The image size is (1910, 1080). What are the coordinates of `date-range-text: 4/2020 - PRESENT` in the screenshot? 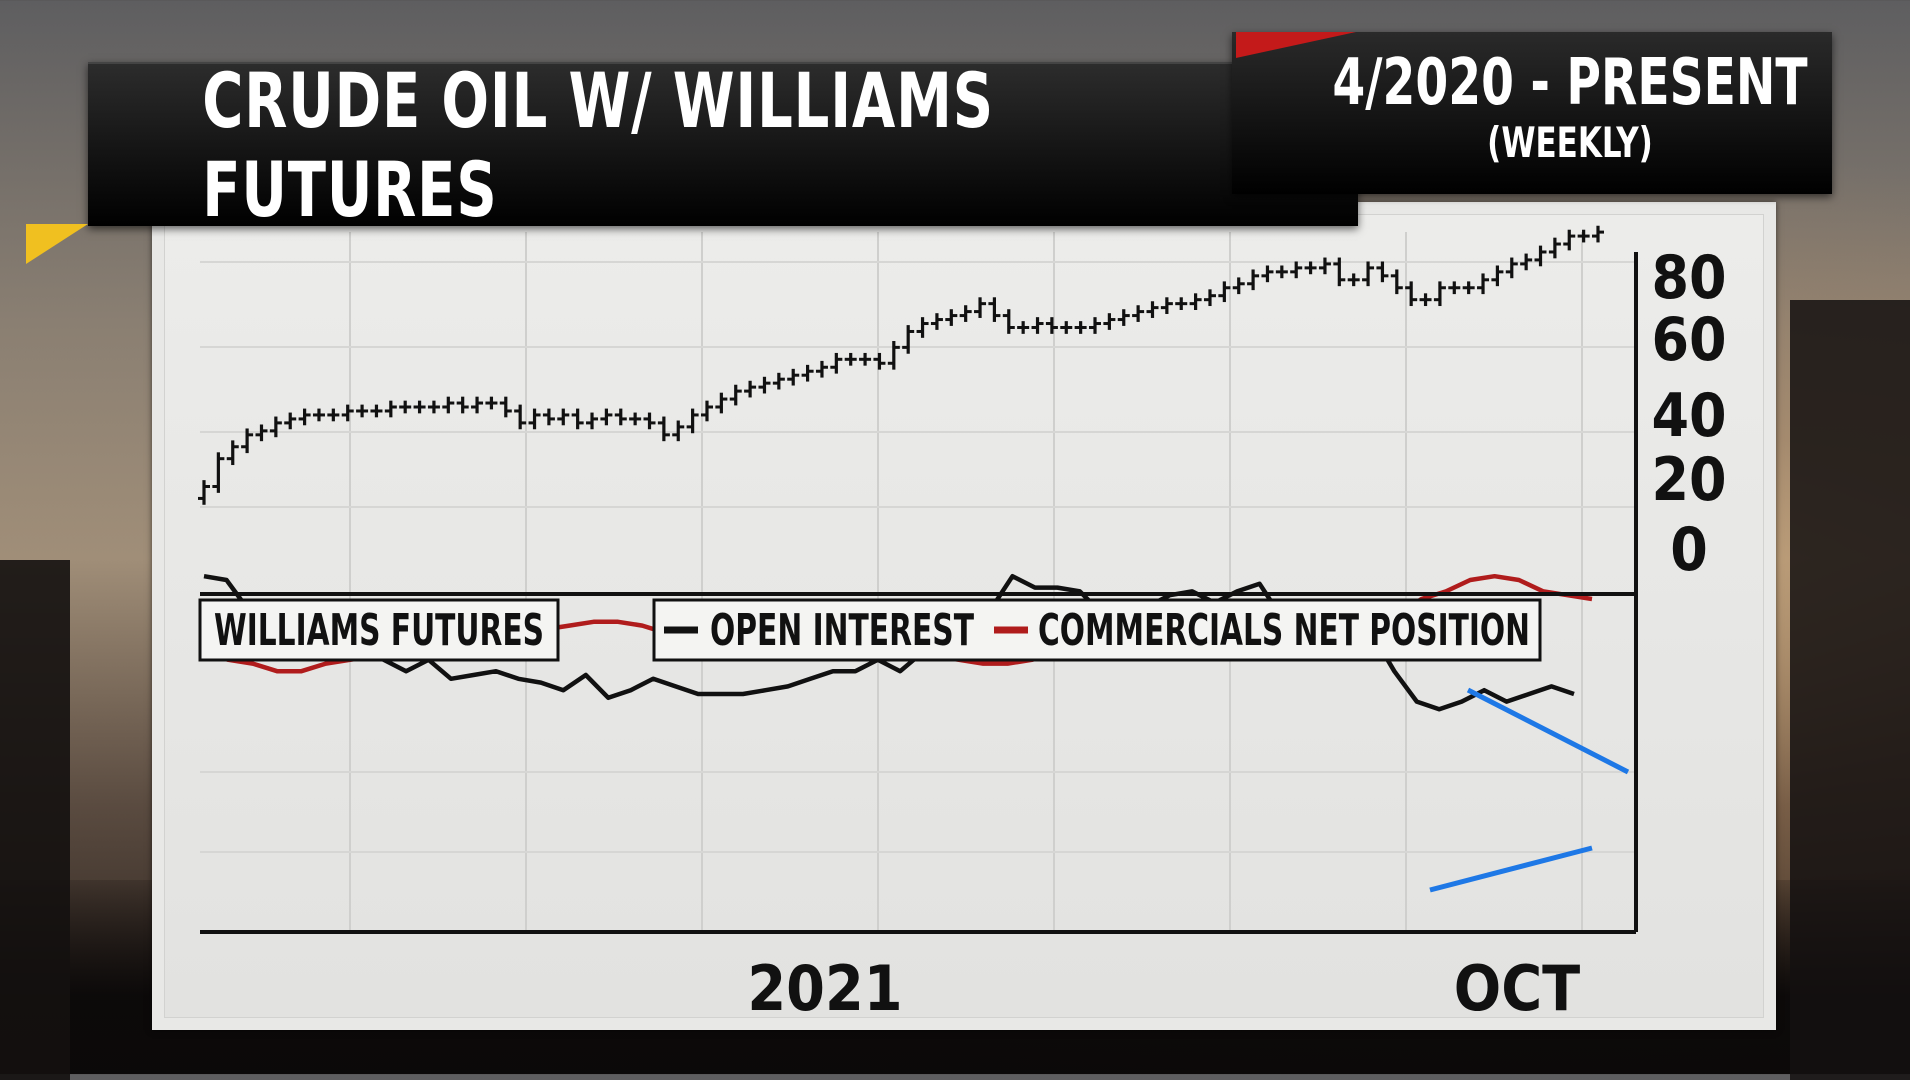 It's located at (1570, 83).